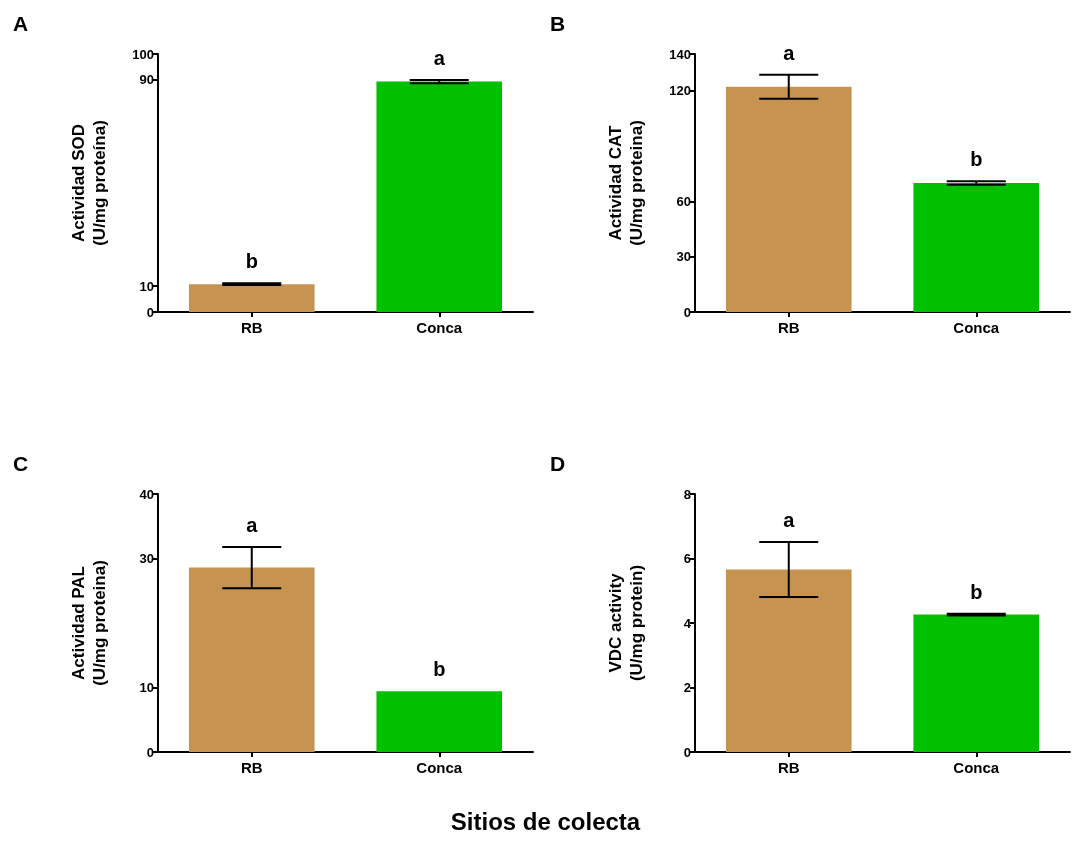 The image size is (1091, 851). What do you see at coordinates (545, 822) in the screenshot?
I see `x-axis-title: Sitios de colecta` at bounding box center [545, 822].